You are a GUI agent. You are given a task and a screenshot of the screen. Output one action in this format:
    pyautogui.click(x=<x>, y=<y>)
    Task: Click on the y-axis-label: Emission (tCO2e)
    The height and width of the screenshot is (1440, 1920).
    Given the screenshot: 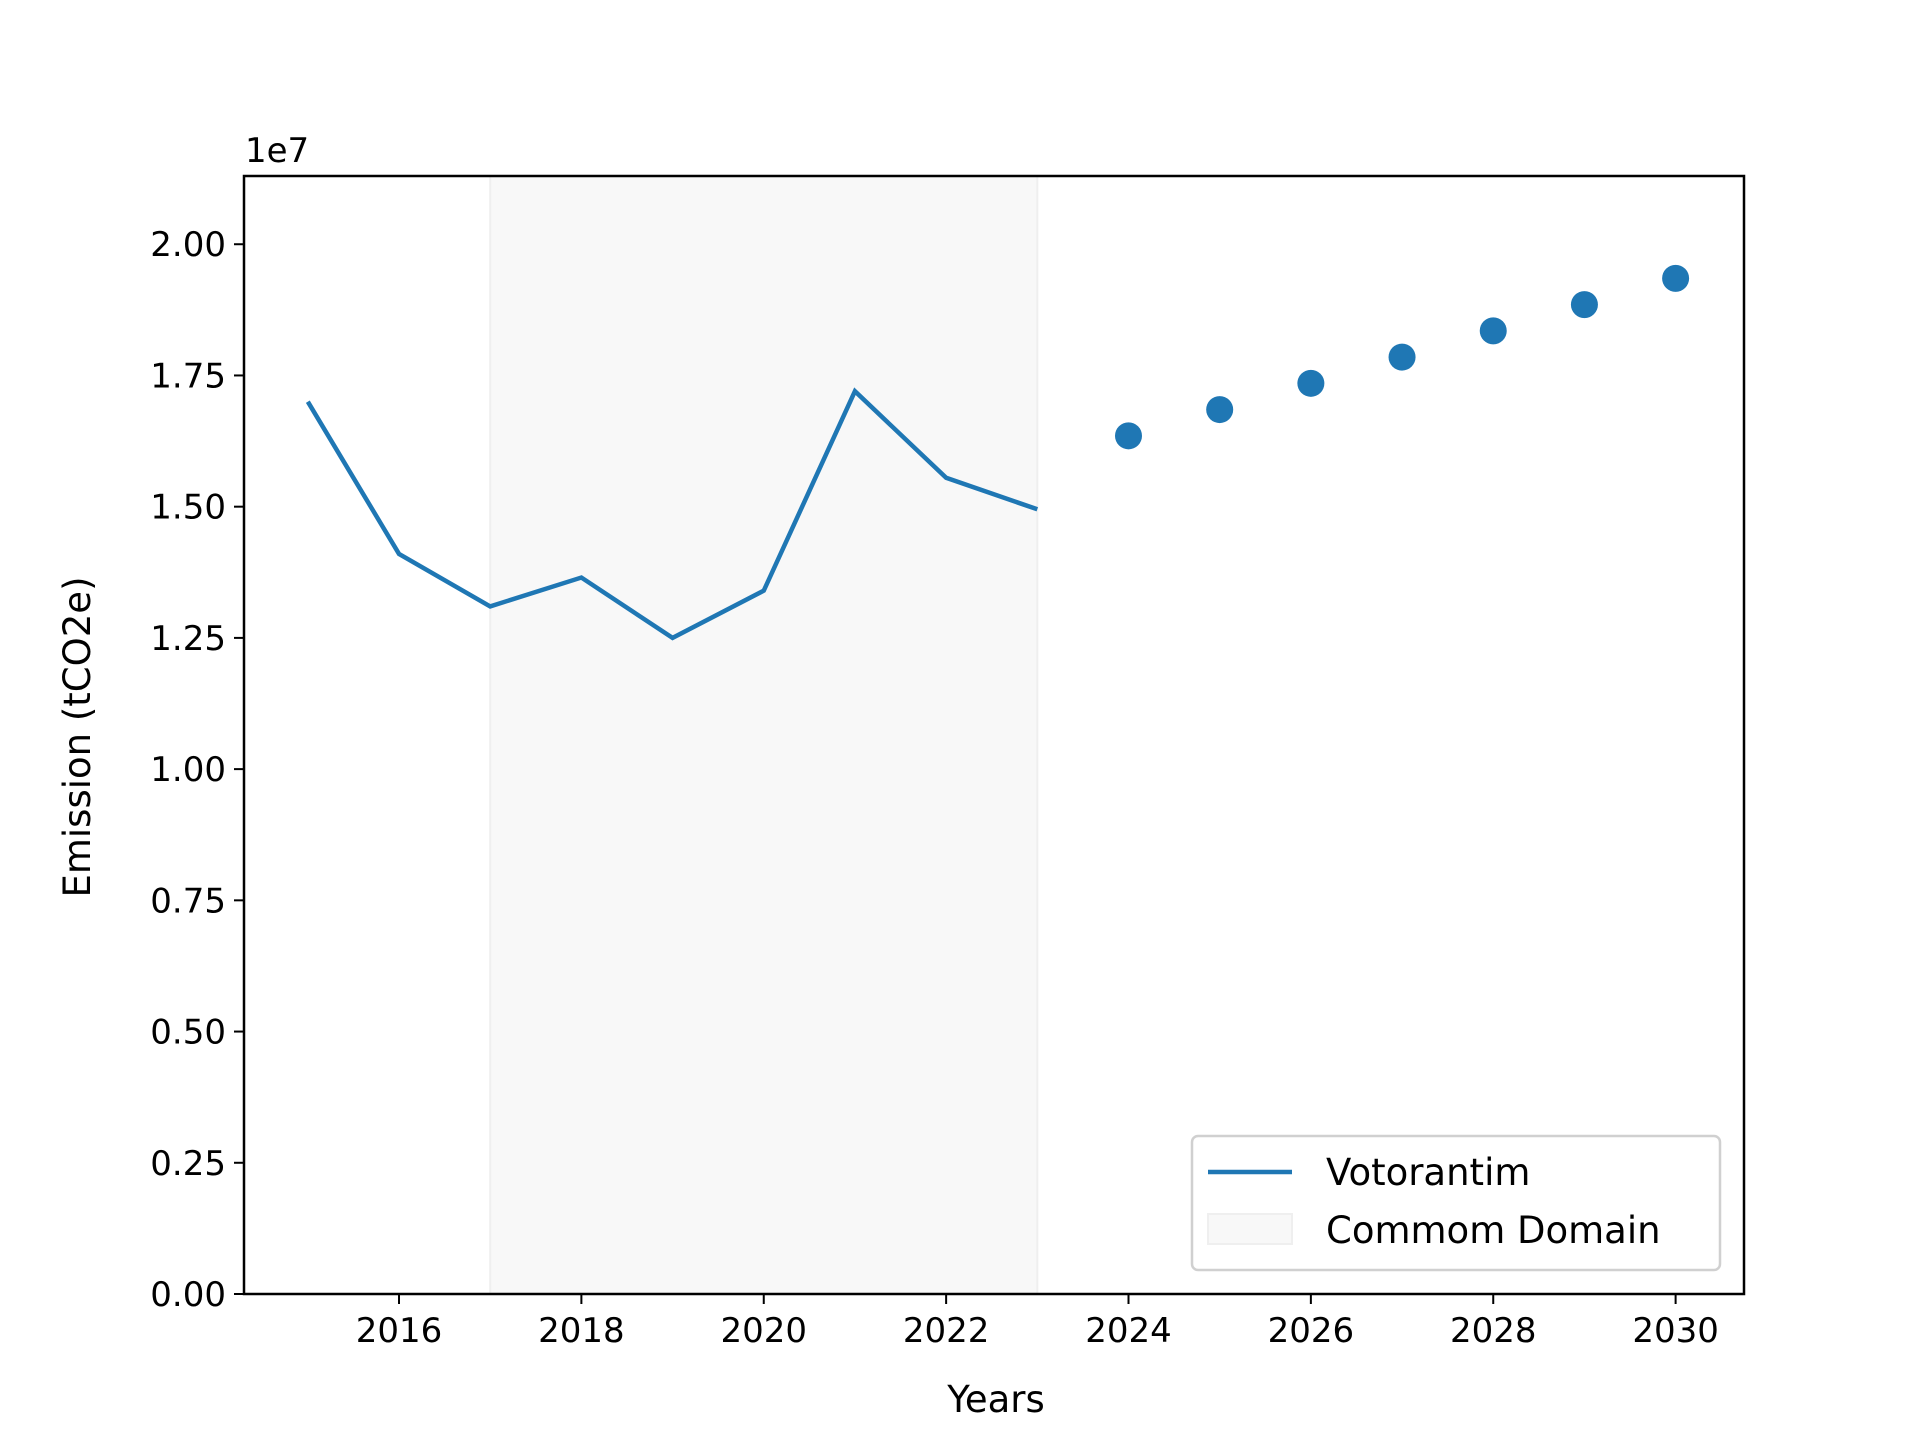 What is the action you would take?
    pyautogui.click(x=77, y=736)
    